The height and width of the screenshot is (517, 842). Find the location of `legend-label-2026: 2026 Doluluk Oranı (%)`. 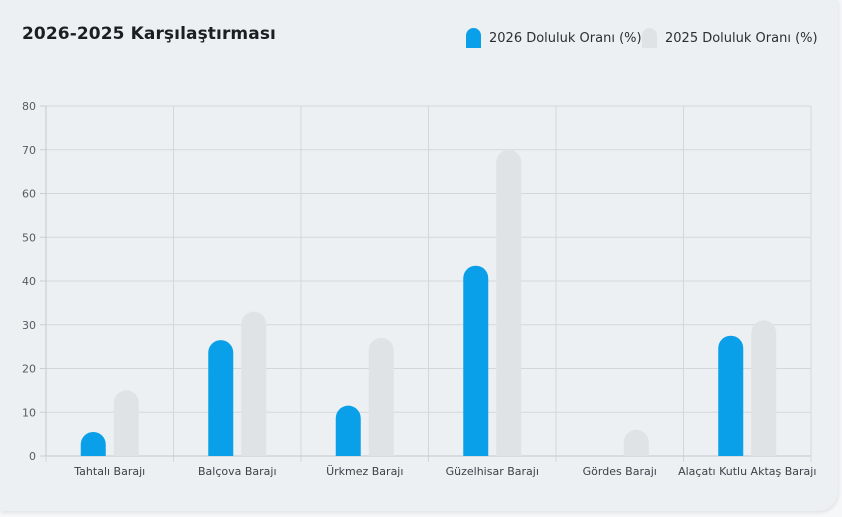

legend-label-2026: 2026 Doluluk Oranı (%) is located at coordinates (565, 38).